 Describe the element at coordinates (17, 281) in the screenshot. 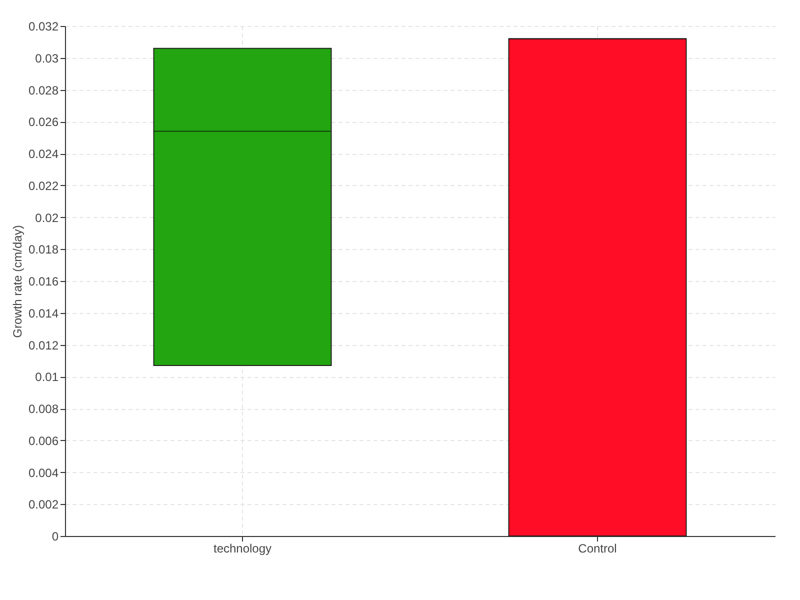

I see `y-axis-title: Growth rate (cm/day)` at that location.